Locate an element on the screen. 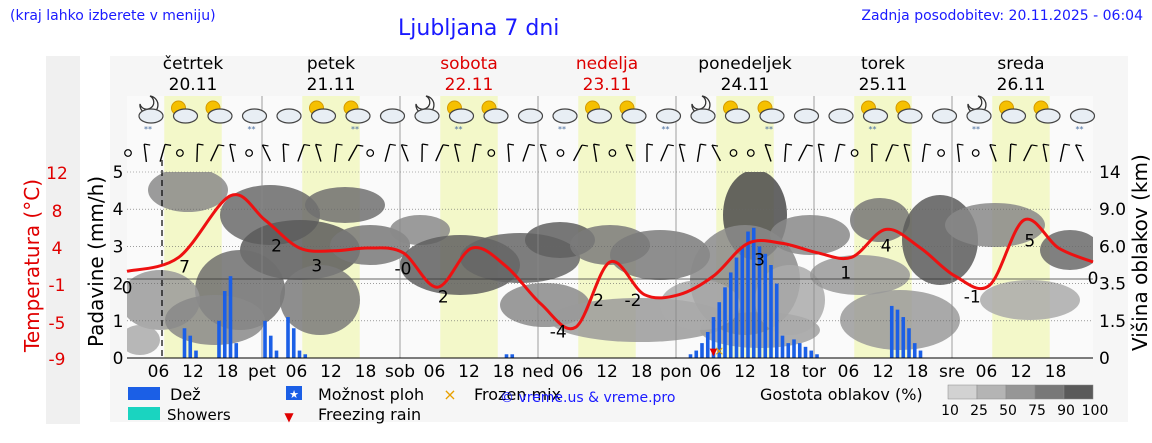 Image resolution: width=1152 pixels, height=443 pixels. day-date: 21.11 is located at coordinates (331, 85).